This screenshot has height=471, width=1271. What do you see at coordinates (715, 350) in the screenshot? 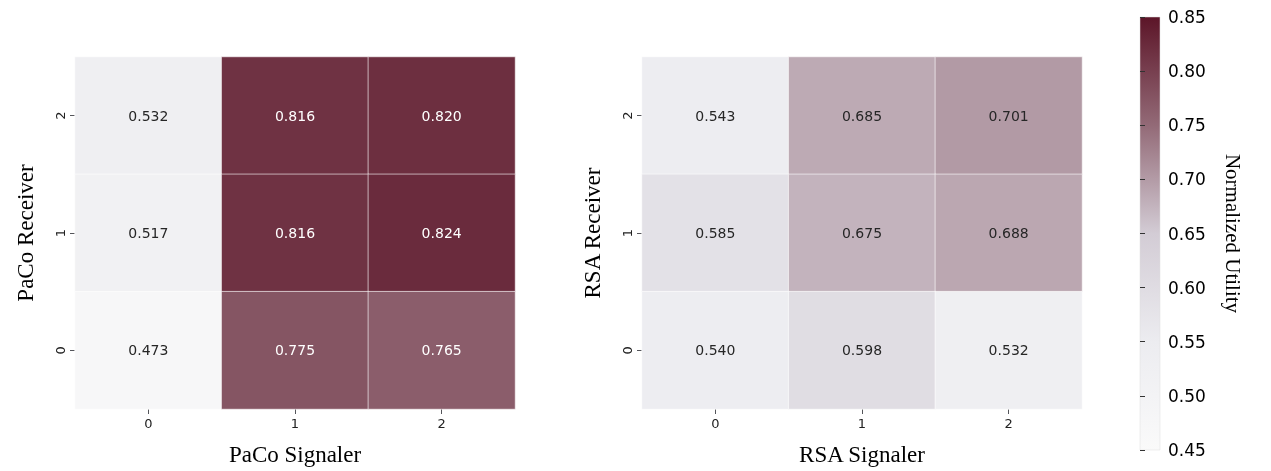
I see `data-label: 0.540` at bounding box center [715, 350].